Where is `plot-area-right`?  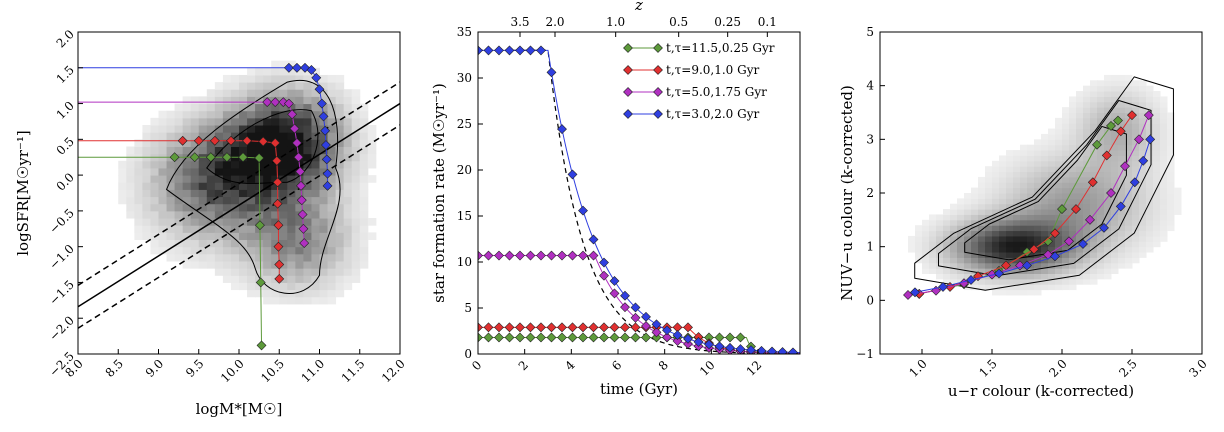 plot-area-right is located at coordinates (1042, 187).